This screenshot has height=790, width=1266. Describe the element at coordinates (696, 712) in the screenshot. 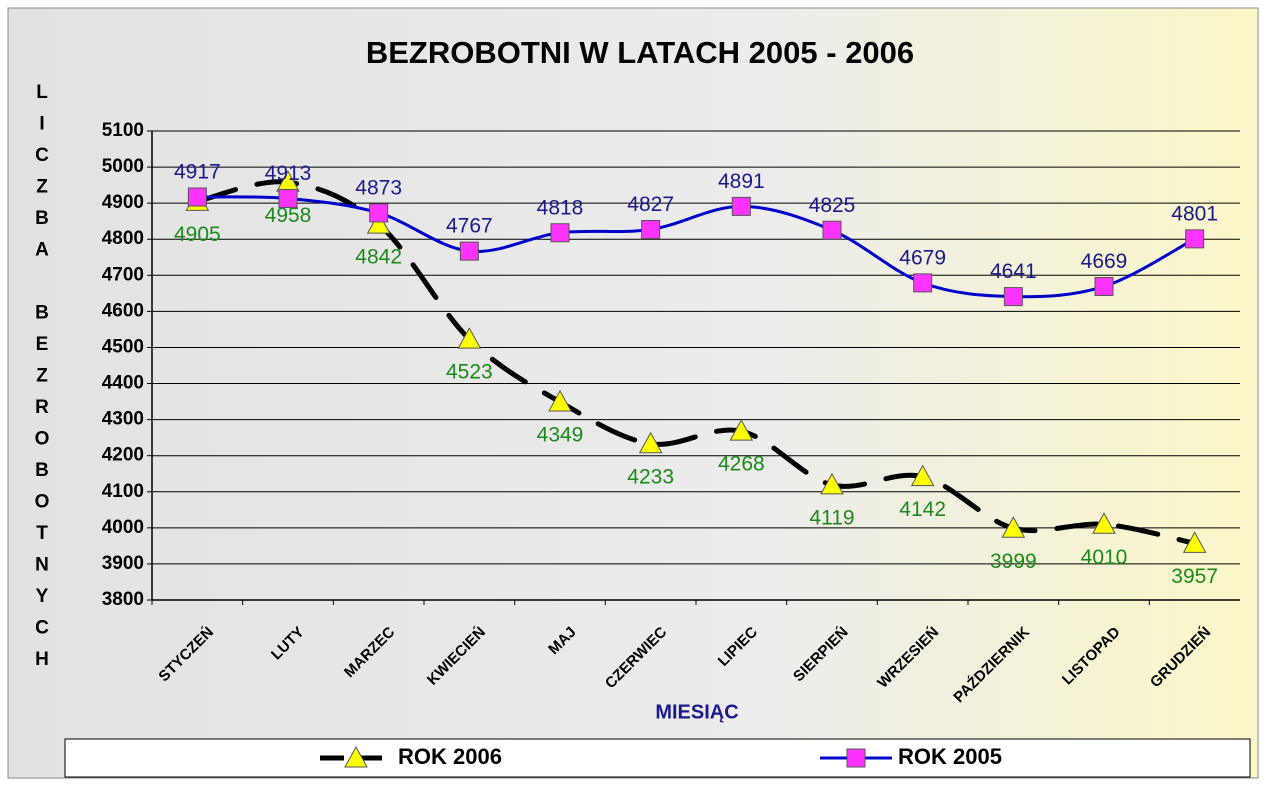

I see `x-axis-title: MIESIĄC` at that location.